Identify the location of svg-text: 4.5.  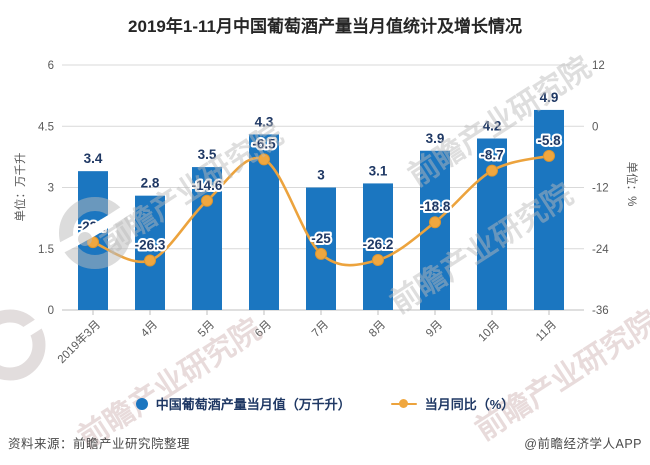
(46, 127).